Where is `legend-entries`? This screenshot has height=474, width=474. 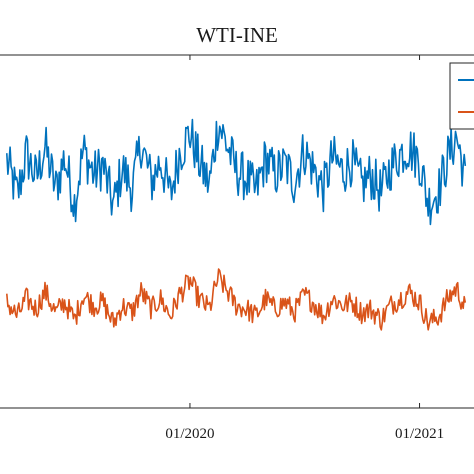
legend-entries is located at coordinates (466, 96).